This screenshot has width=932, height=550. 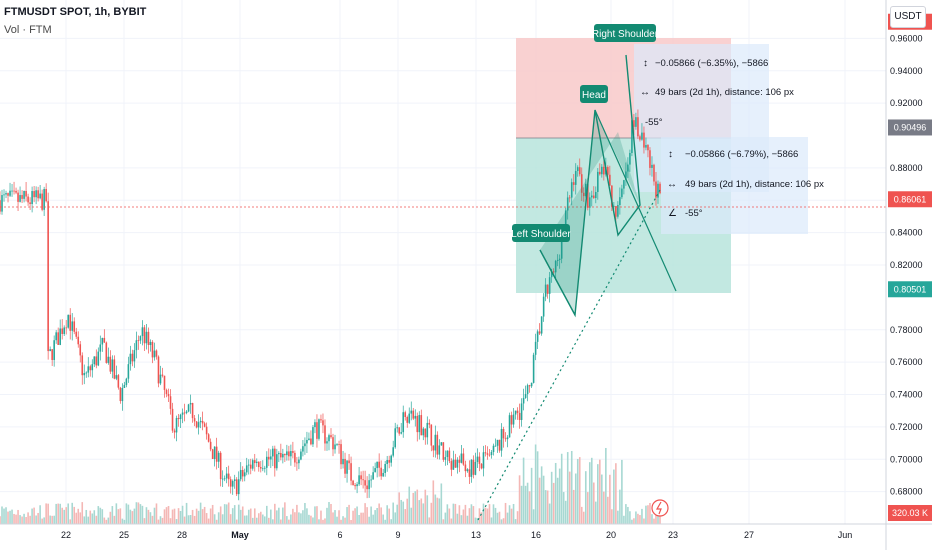 What do you see at coordinates (694, 213) in the screenshot?
I see `measure-2-angle: -55°` at bounding box center [694, 213].